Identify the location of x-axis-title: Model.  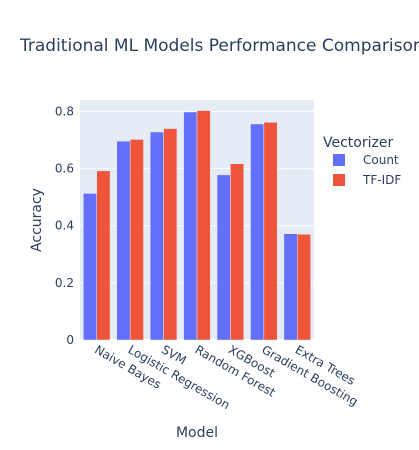
(197, 433).